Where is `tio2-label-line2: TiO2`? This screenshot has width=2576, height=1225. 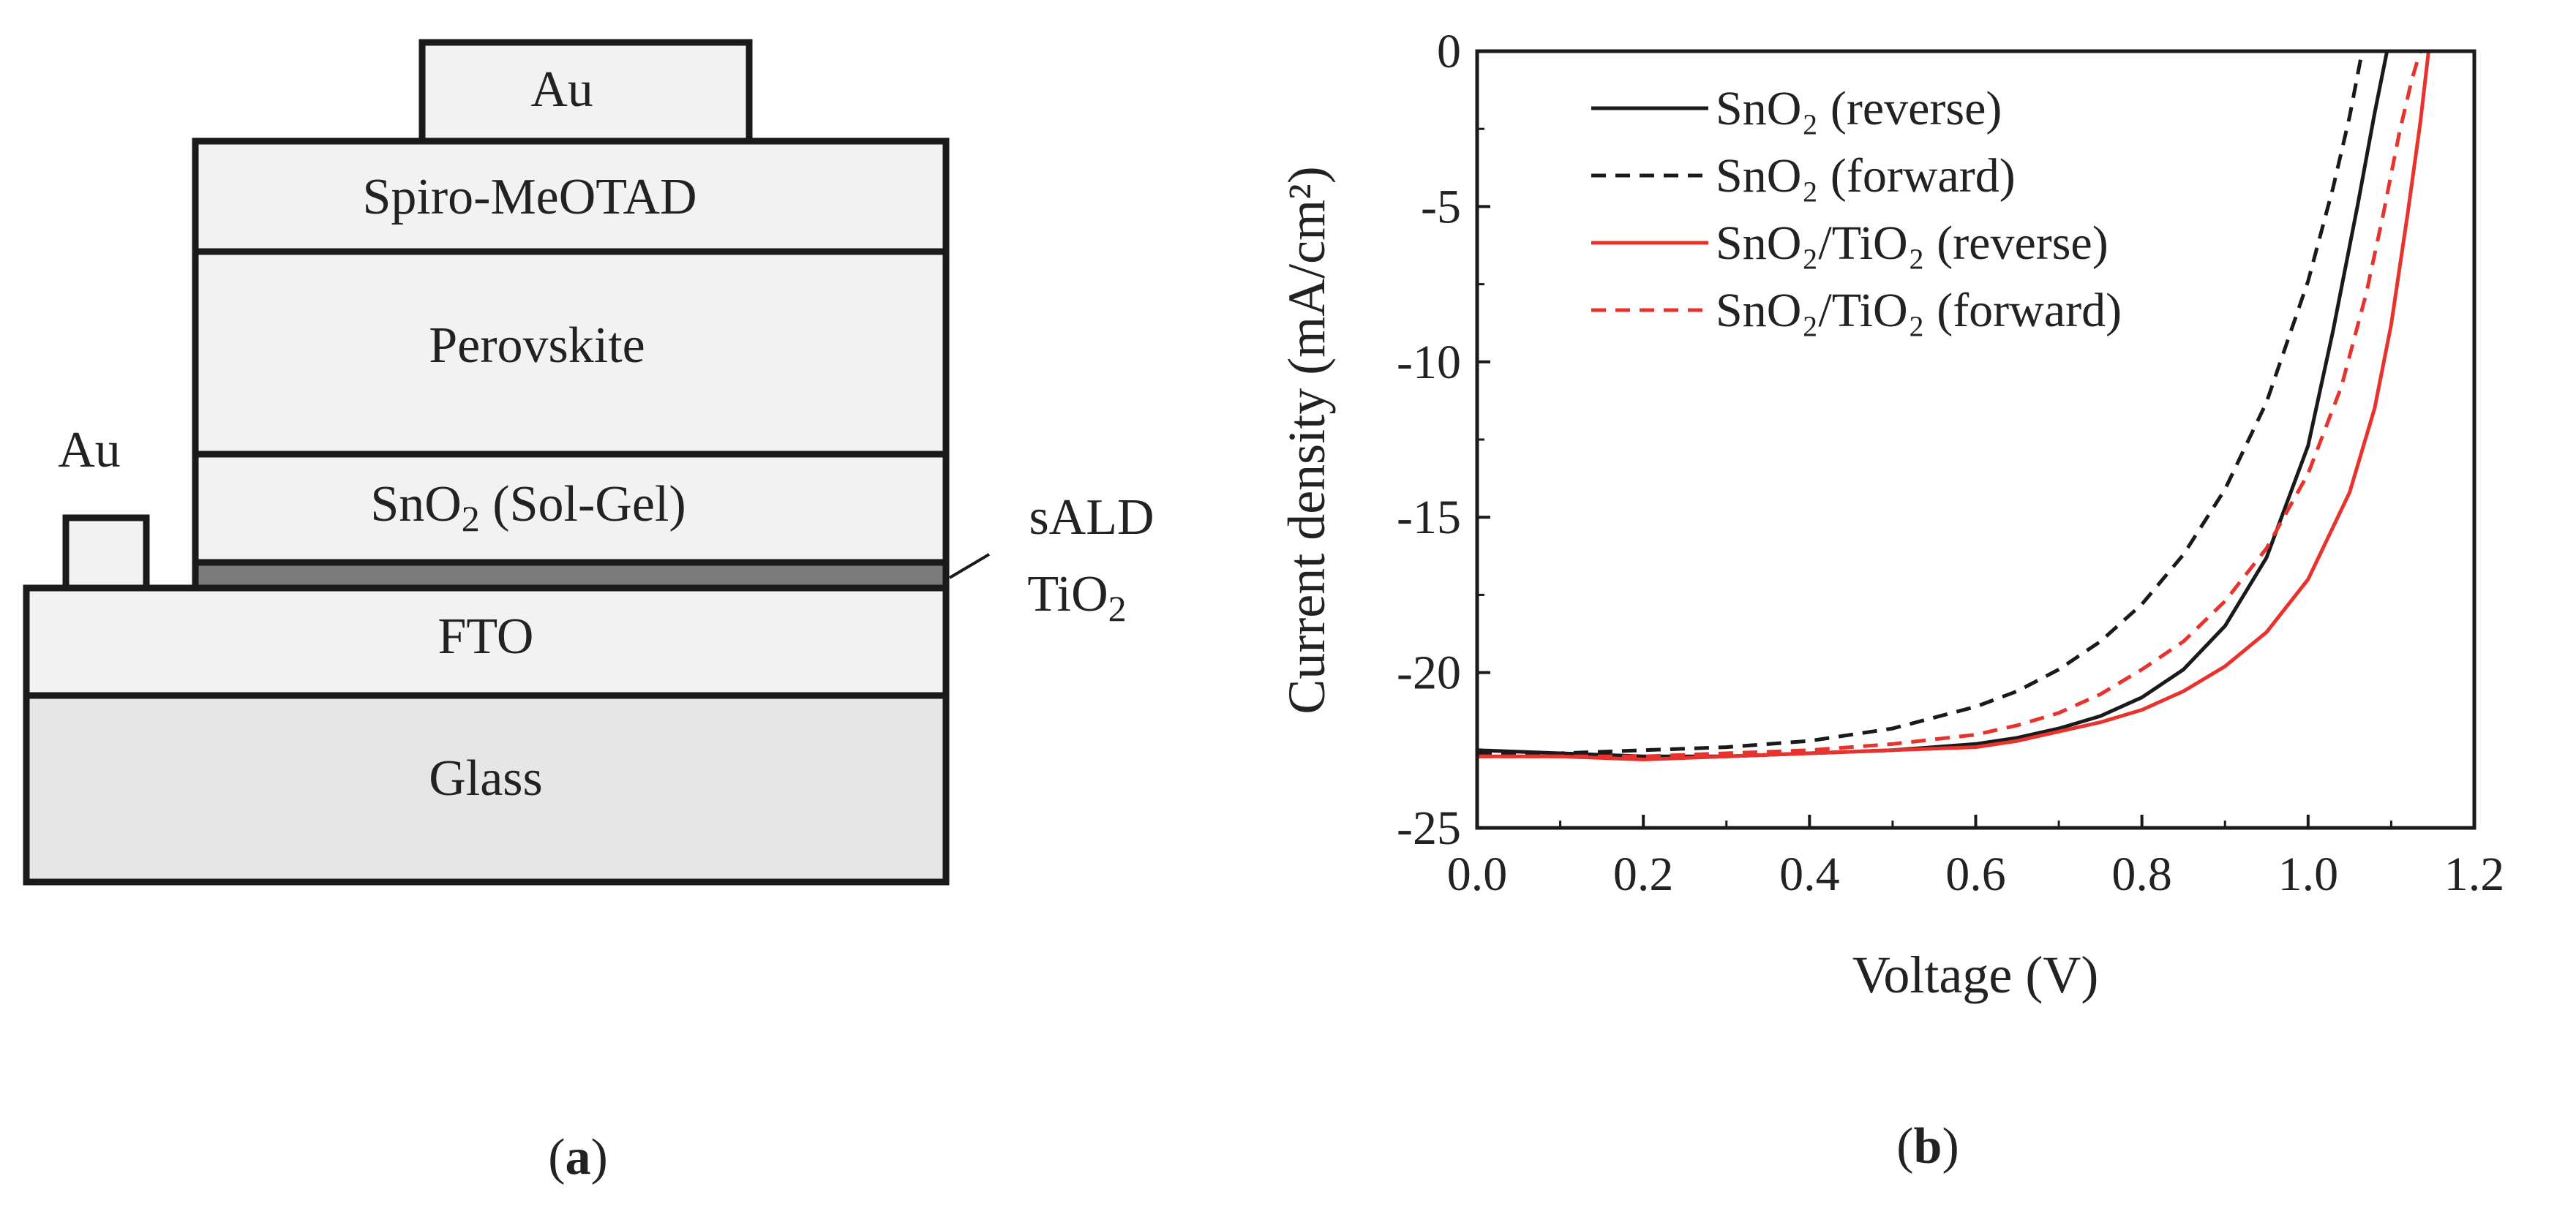
tio2-label-line2: TiO2 is located at coordinates (1076, 597).